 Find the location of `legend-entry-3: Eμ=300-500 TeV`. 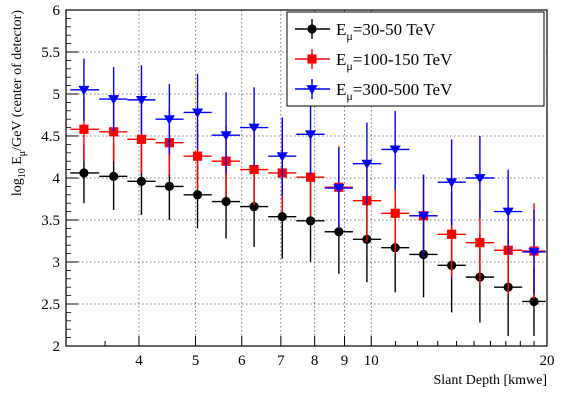

legend-entry-3: Eμ=300-500 TeV is located at coordinates (374, 91).